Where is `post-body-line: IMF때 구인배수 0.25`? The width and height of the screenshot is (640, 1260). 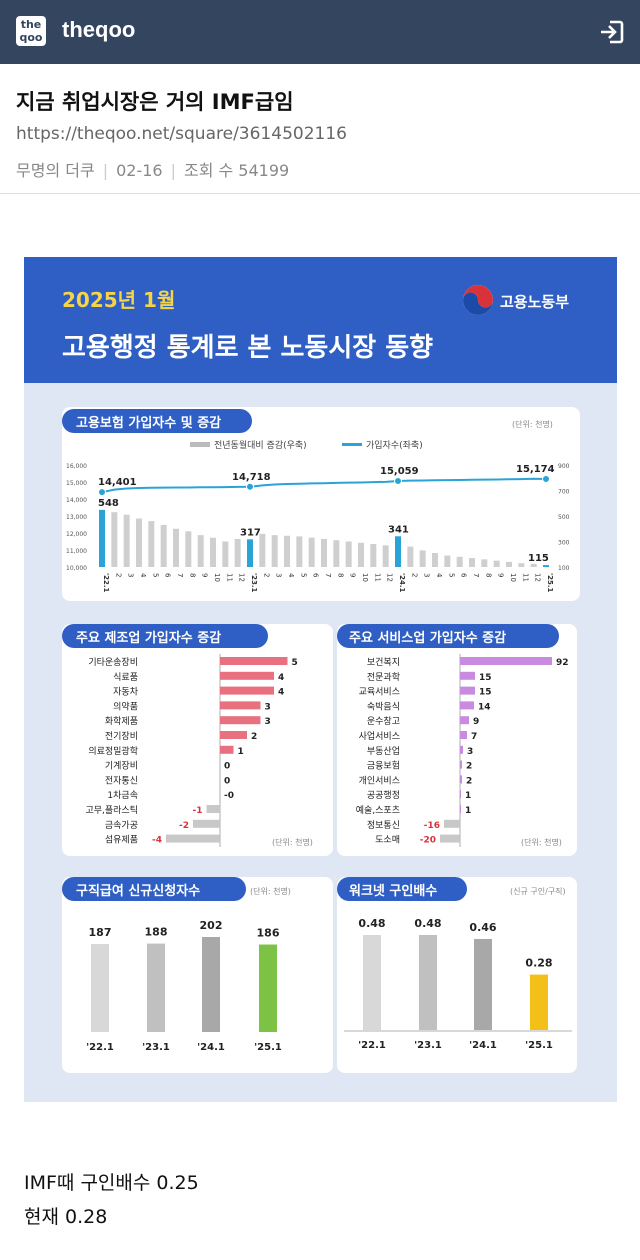 post-body-line: IMF때 구인배수 0.25 is located at coordinates (111, 1183).